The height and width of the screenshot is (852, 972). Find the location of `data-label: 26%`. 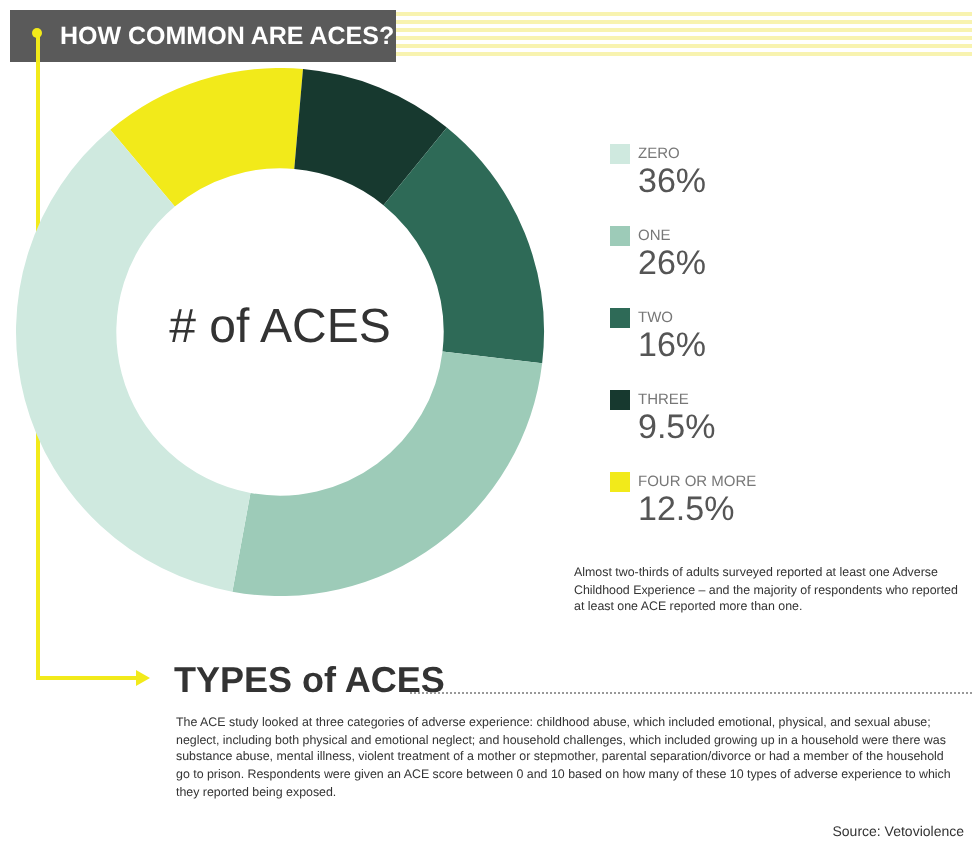

data-label: 26% is located at coordinates (672, 263).